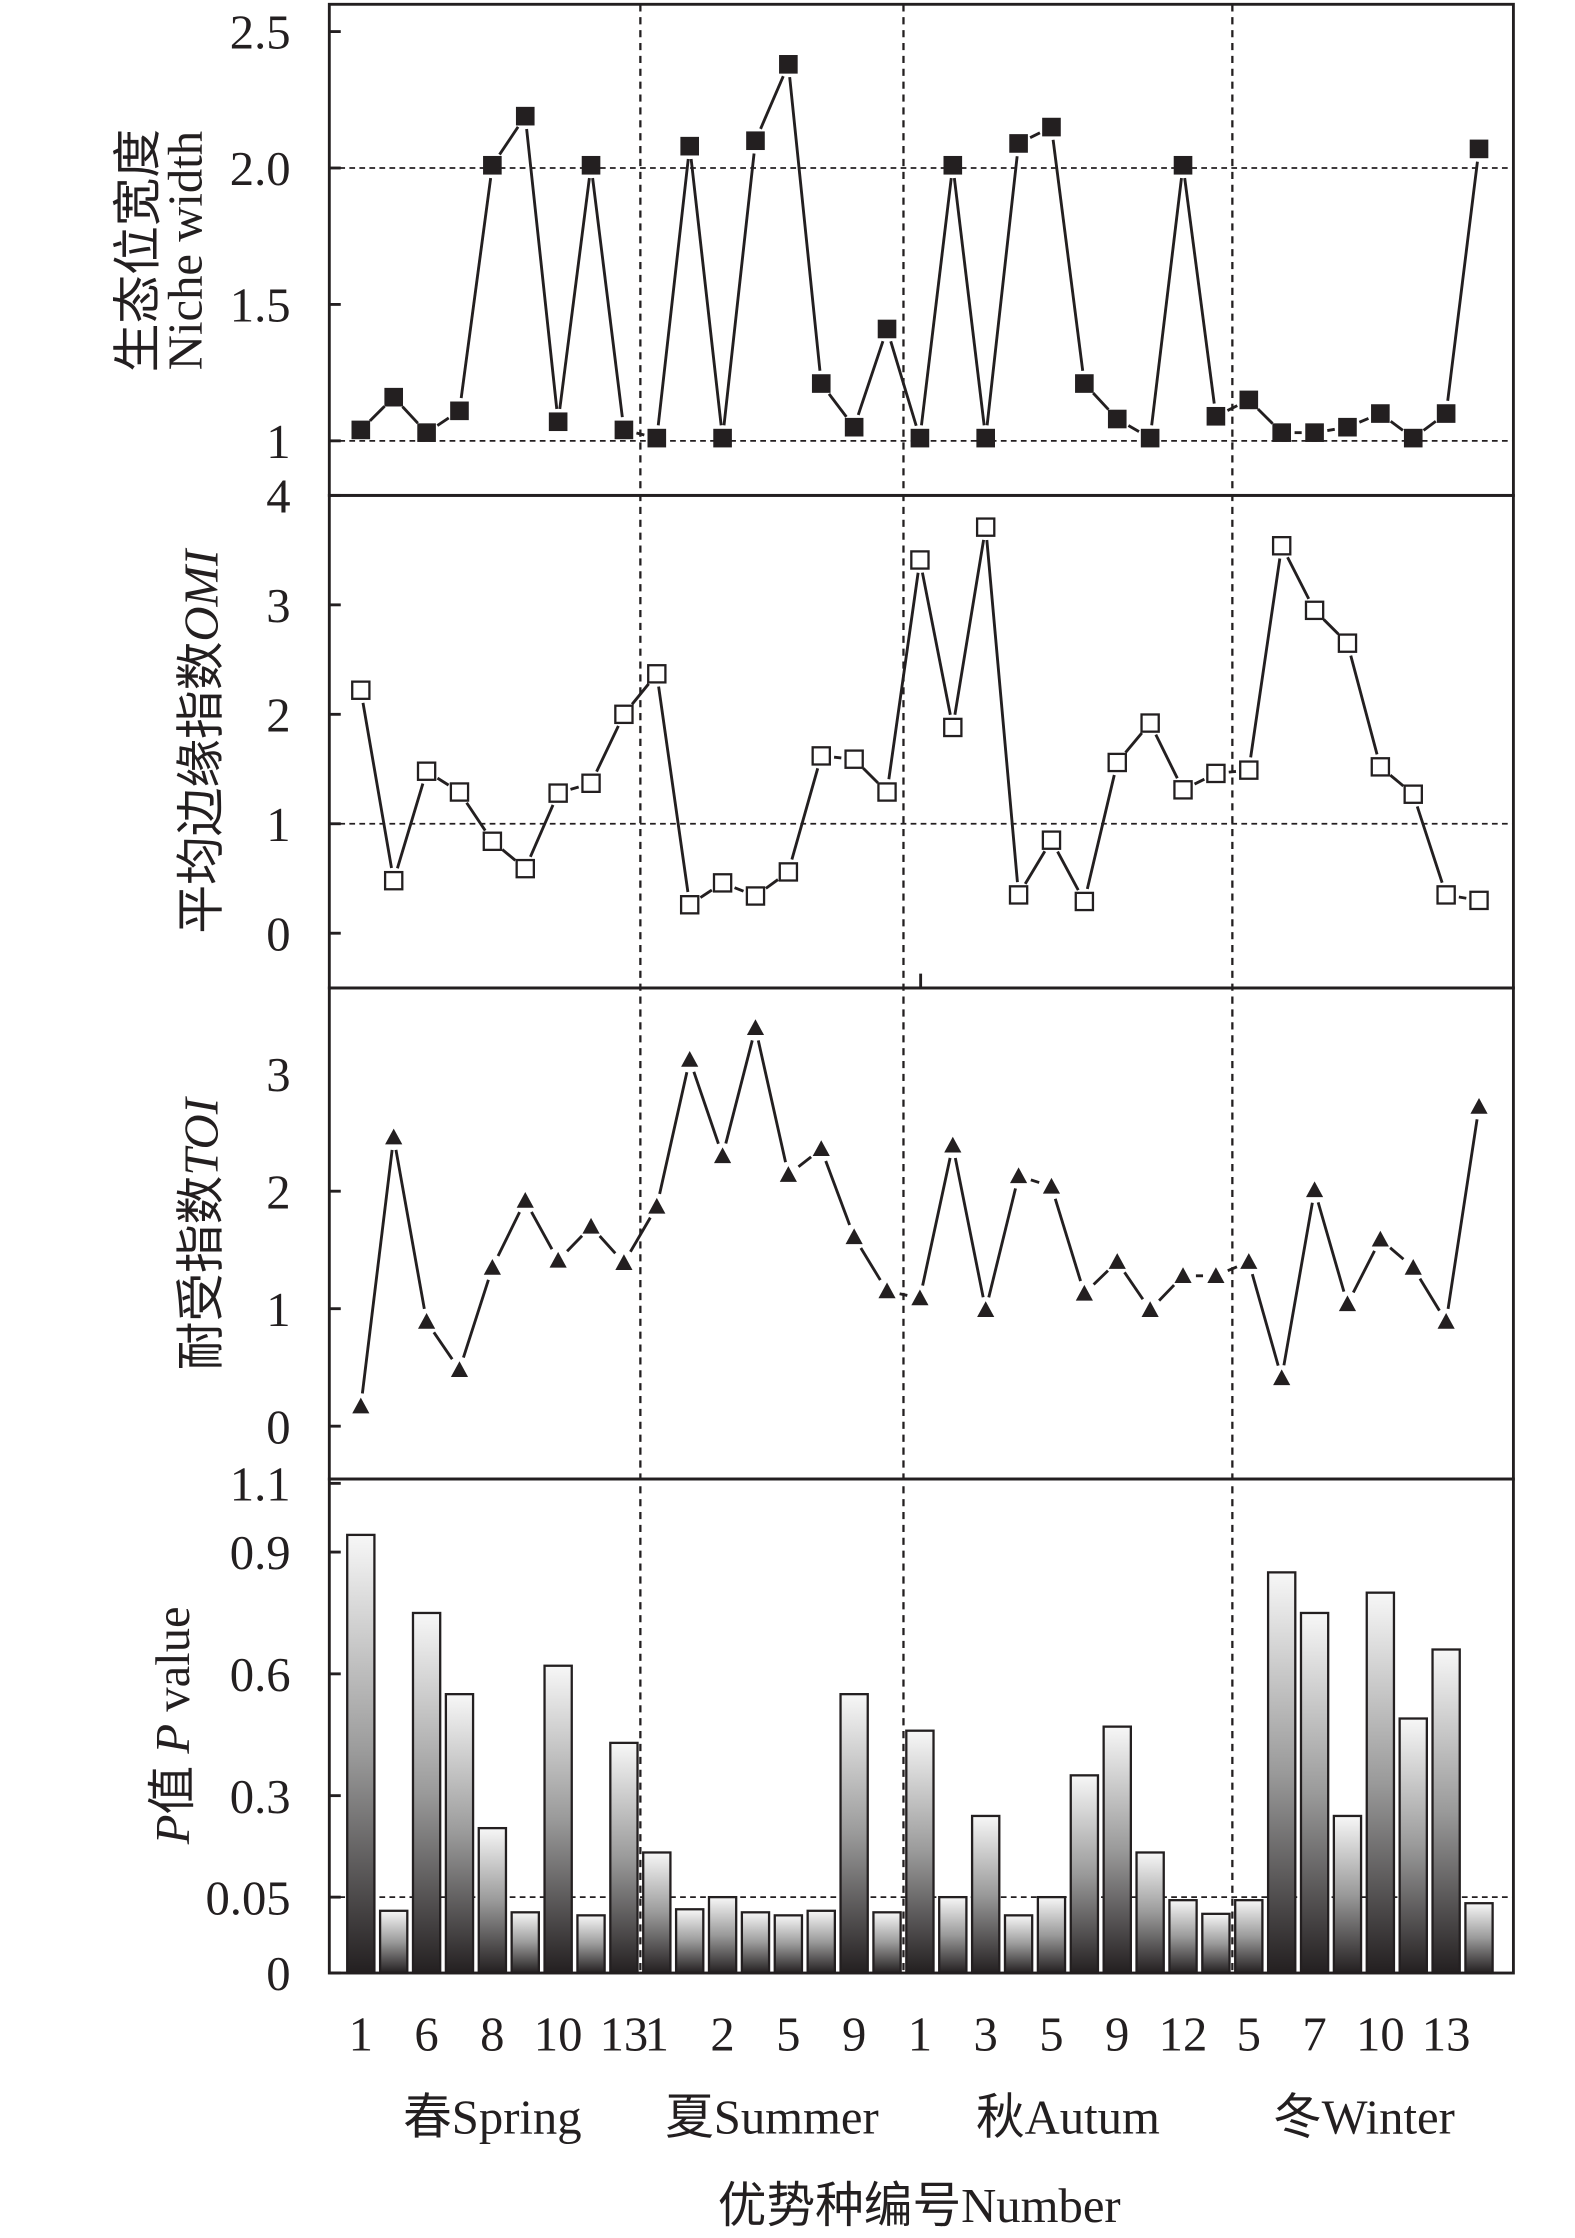  I want to click on toi-ytick-label: 3, so click(278, 1075).